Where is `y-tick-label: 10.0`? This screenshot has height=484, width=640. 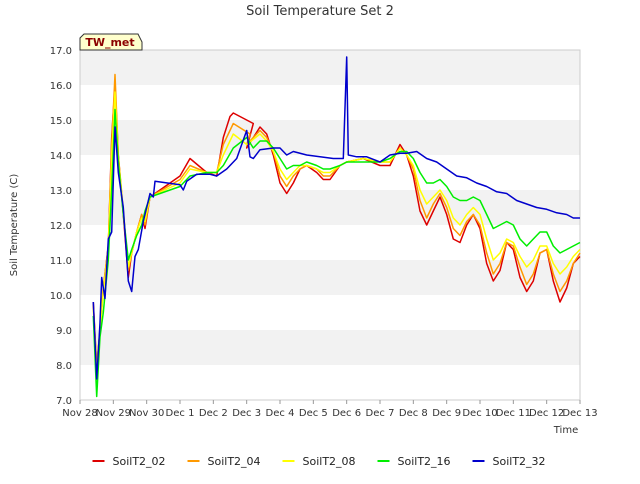
y-tick-label: 10.0 is located at coordinates (61, 296).